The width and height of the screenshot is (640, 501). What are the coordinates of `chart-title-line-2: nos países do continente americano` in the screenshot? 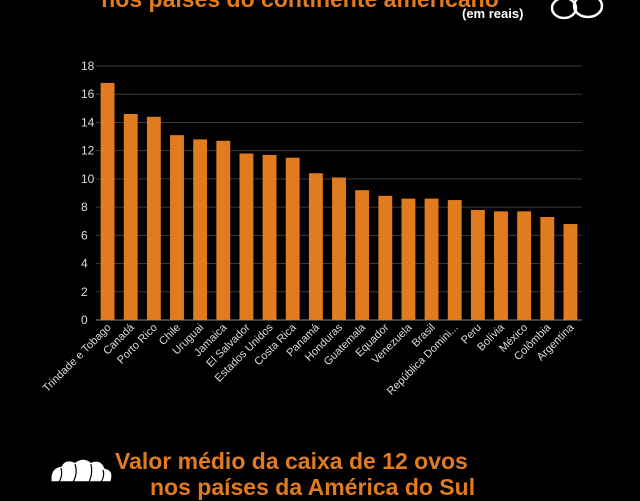 It's located at (300, 6).